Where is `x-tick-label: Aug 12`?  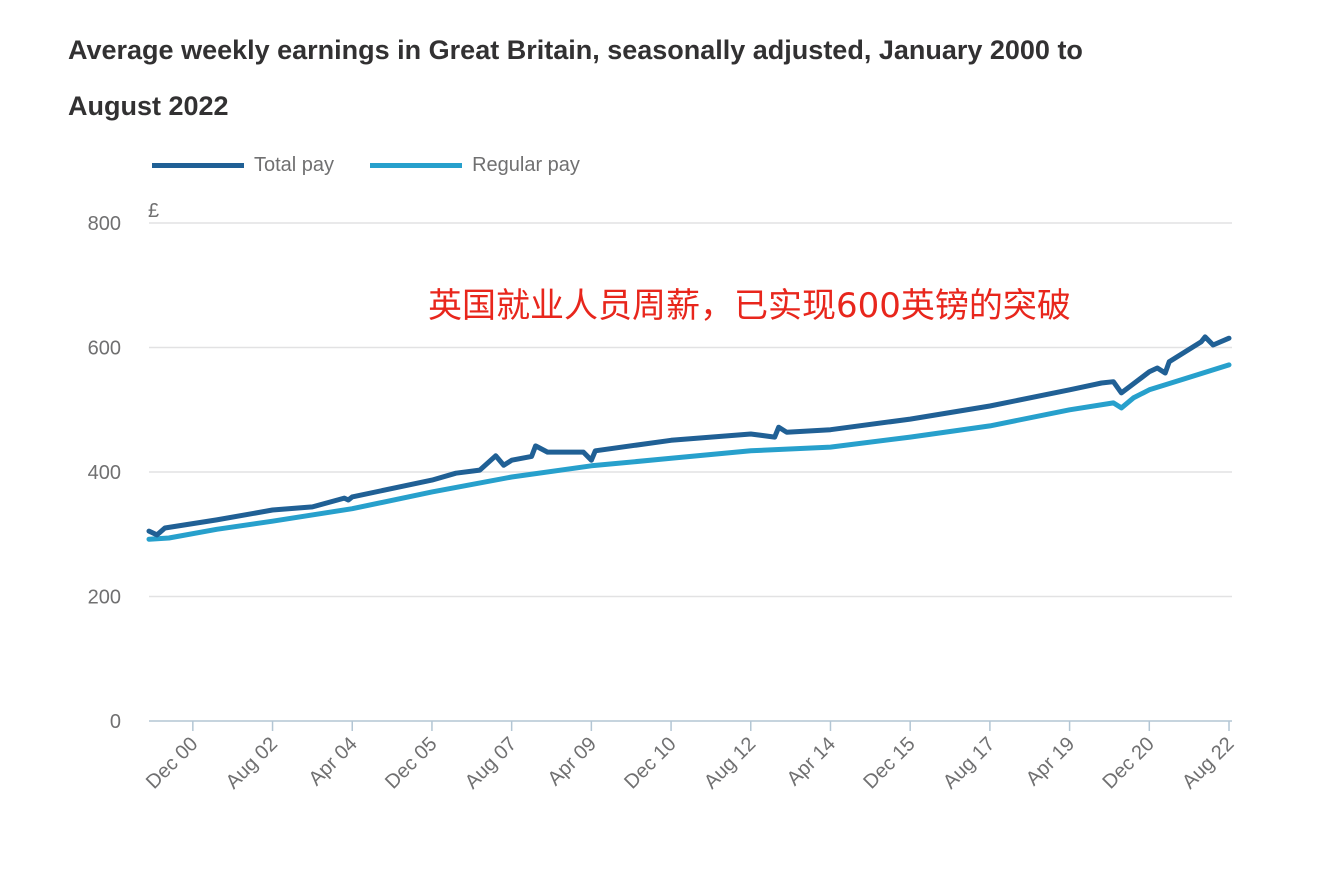
x-tick-label: Aug 12 is located at coordinates (730, 763).